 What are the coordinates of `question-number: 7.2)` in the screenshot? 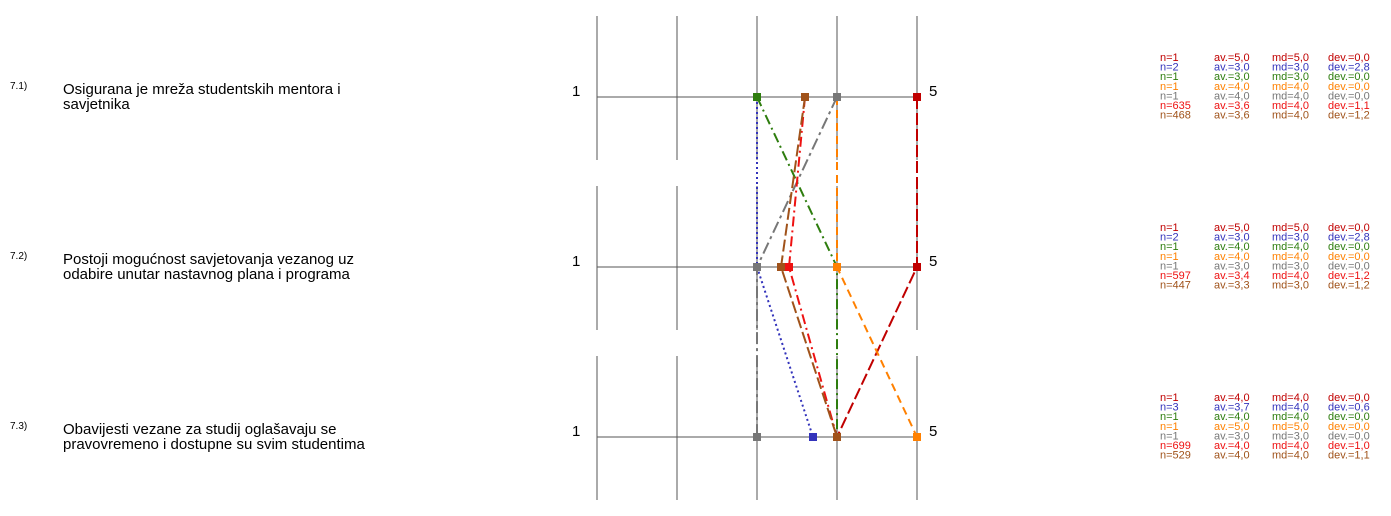 It's located at (18, 256).